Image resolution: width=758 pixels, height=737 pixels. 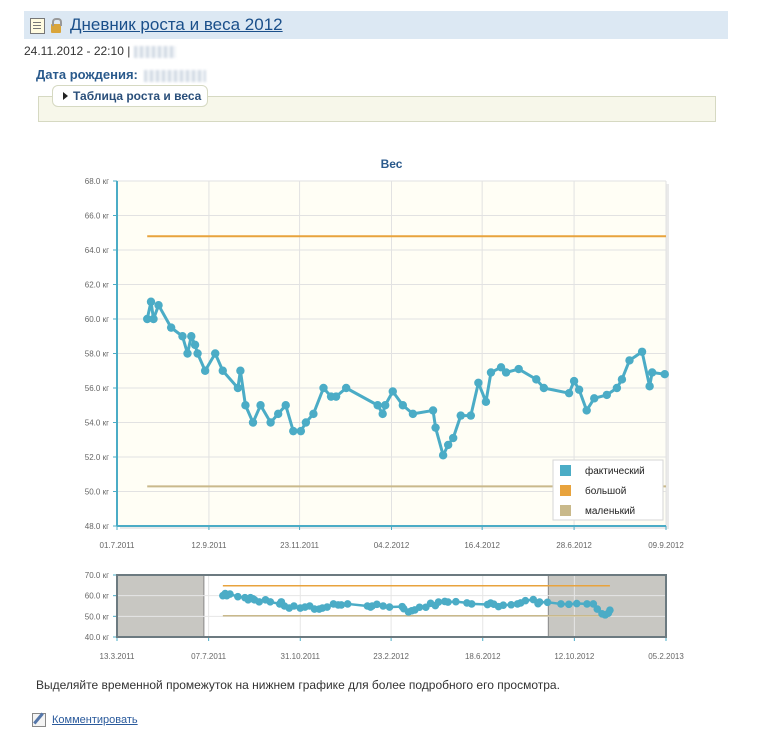 I want to click on navigator-mask-left, so click(x=160, y=606).